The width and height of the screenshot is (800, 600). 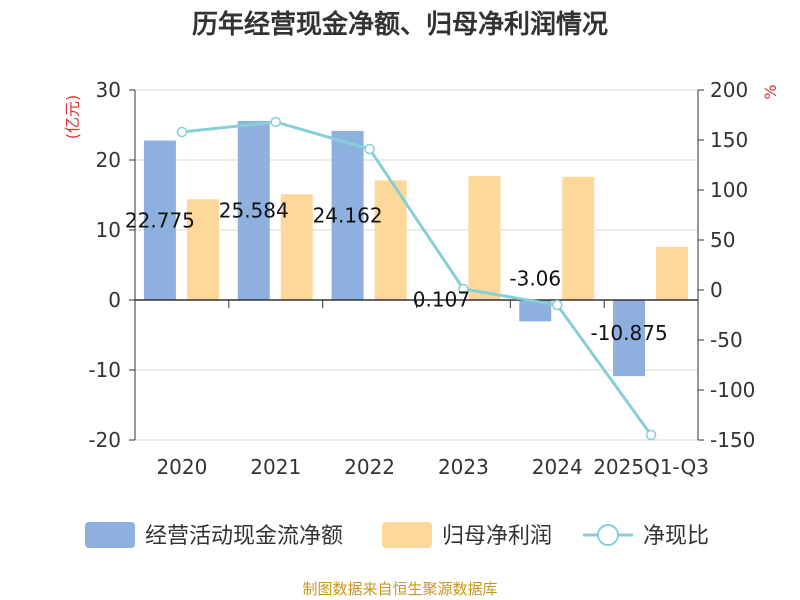 I want to click on y-left-tick-label: 10, so click(x=108, y=230).